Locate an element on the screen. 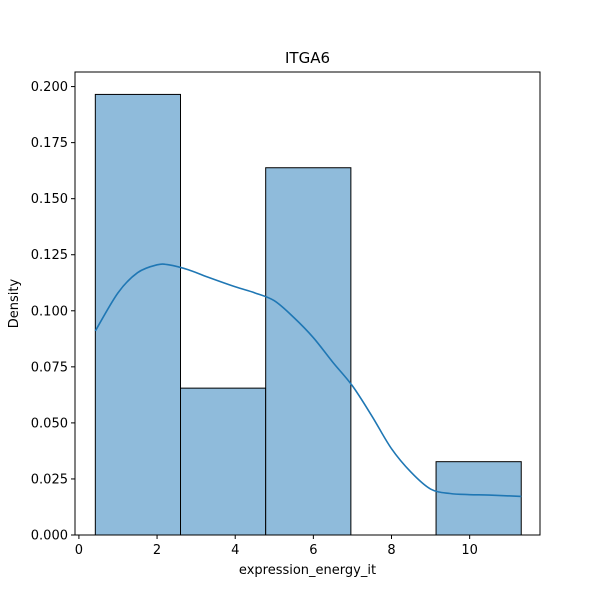 The height and width of the screenshot is (600, 600). x-tick-label: 8 is located at coordinates (391, 550).